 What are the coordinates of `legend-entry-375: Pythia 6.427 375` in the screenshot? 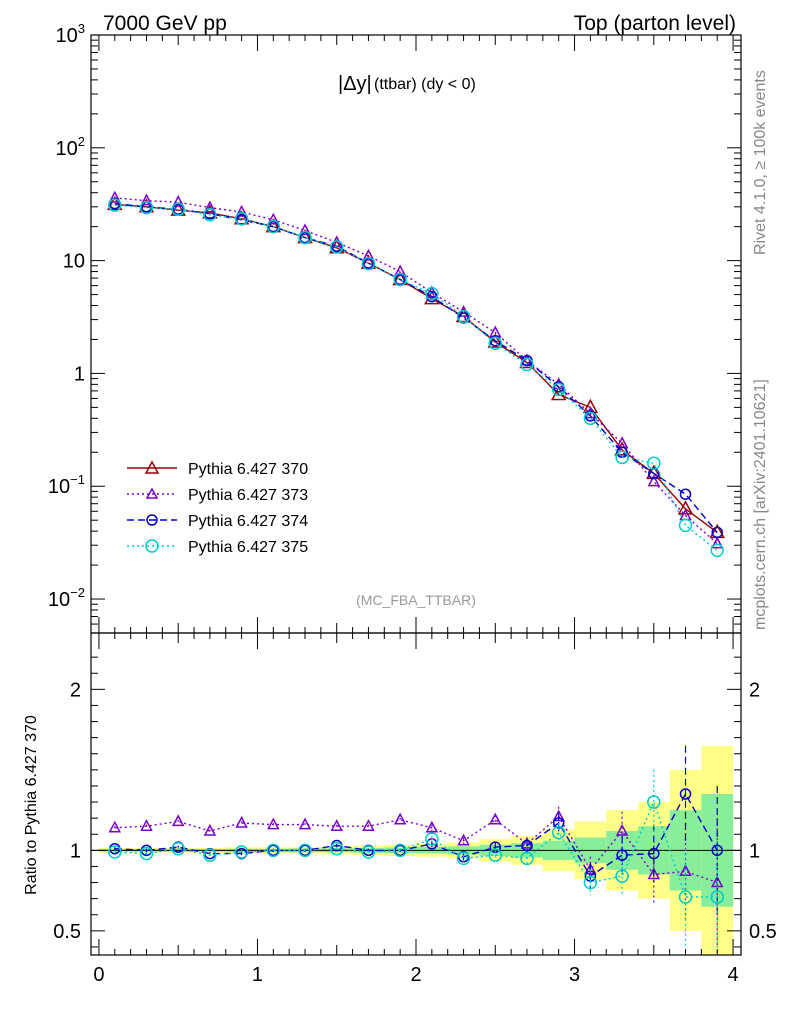 It's located at (217, 547).